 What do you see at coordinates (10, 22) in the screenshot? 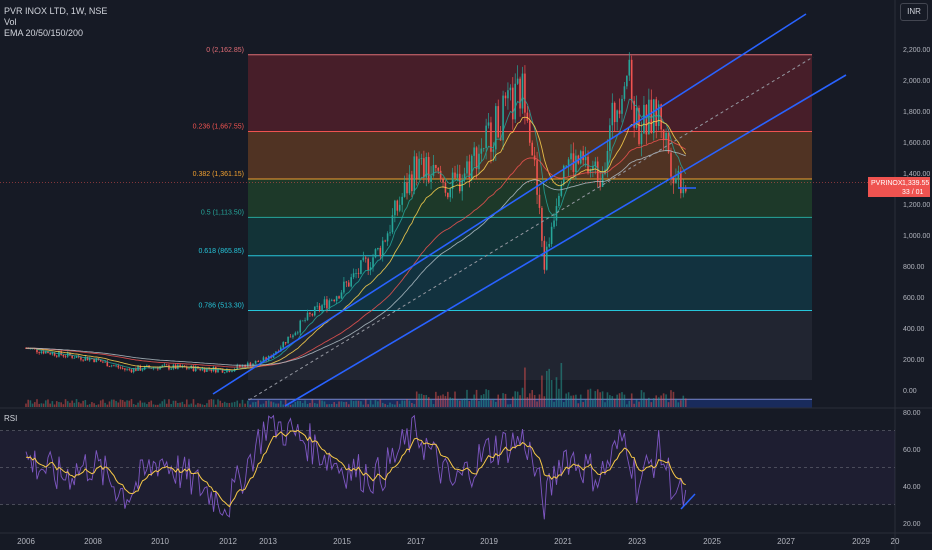
I see `volume-legend: Vol` at bounding box center [10, 22].